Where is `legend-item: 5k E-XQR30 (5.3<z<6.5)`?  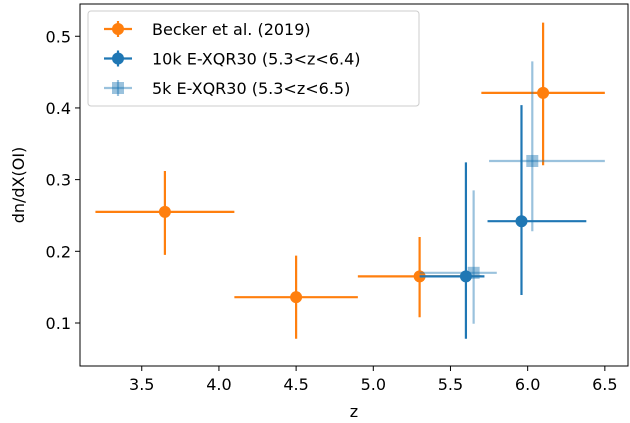
legend-item: 5k E-XQR30 (5.3<z<6.5) is located at coordinates (227, 88).